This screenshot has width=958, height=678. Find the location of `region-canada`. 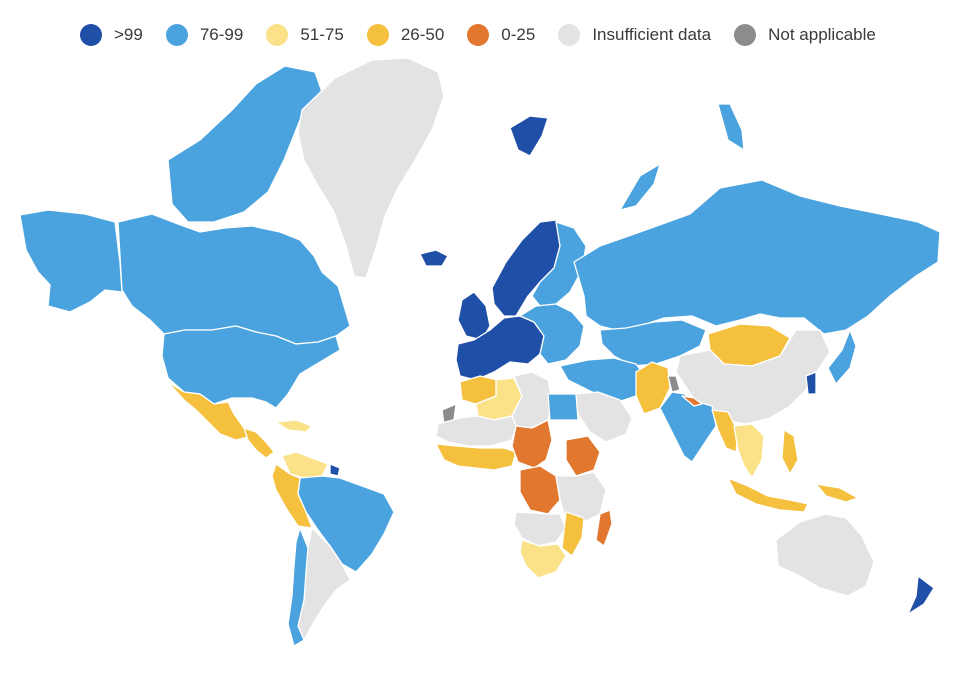

region-canada is located at coordinates (234, 279).